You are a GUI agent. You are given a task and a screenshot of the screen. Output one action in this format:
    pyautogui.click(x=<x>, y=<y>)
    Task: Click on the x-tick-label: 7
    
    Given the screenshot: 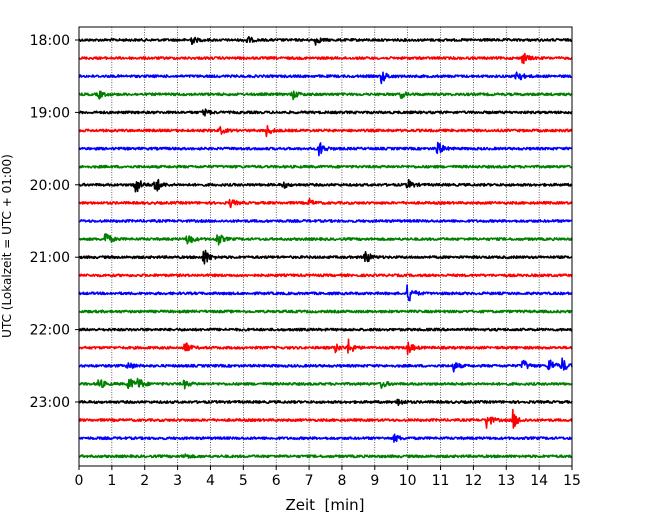 What is the action you would take?
    pyautogui.click(x=309, y=481)
    